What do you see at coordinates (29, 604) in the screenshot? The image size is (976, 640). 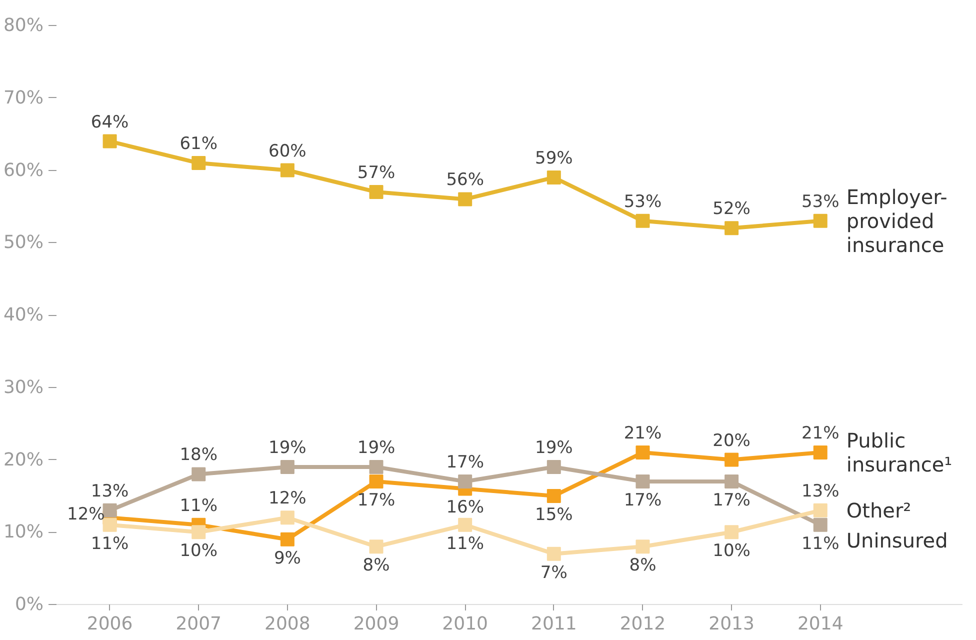 I see `y-tick-label: 0%` at bounding box center [29, 604].